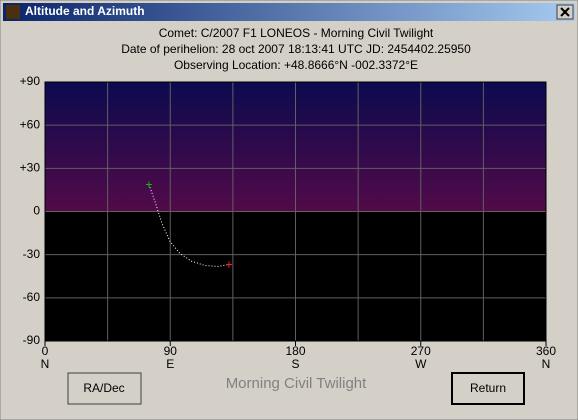 Image resolution: width=578 pixels, height=420 pixels. Describe the element at coordinates (30, 168) in the screenshot. I see `y-tick-label: +30` at that location.